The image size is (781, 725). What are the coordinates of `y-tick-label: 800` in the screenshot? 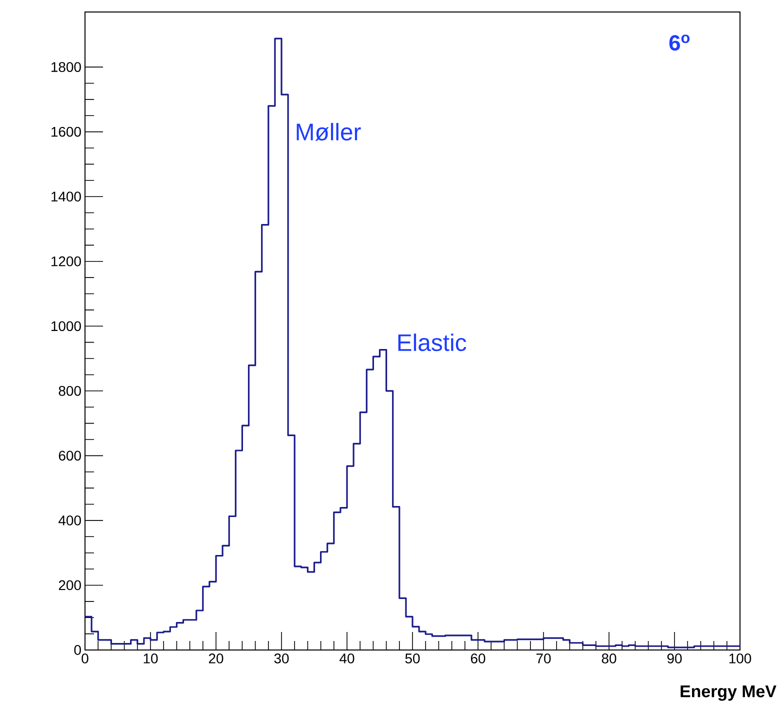 It's located at (69, 391).